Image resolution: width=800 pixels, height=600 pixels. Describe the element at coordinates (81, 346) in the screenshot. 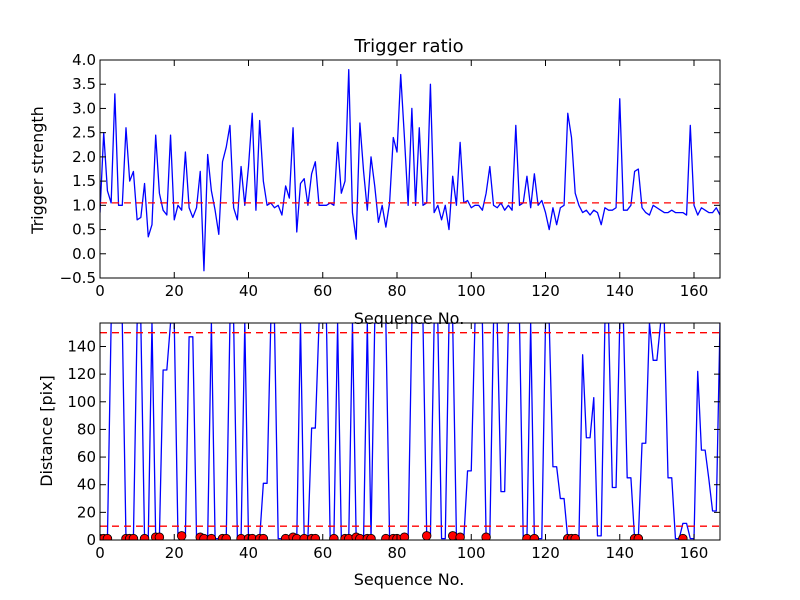

I see `y-tick-label: 140` at that location.